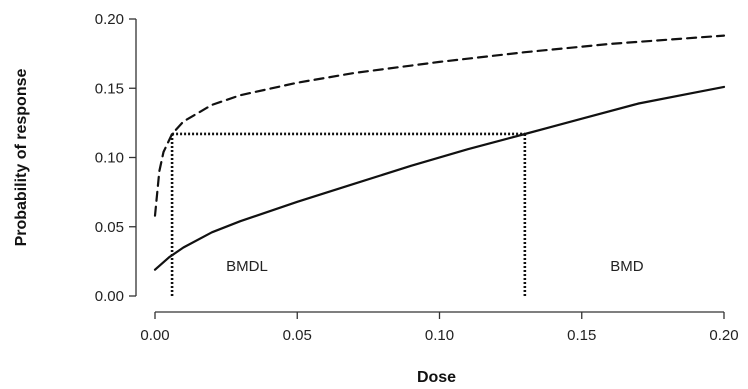 This screenshot has width=748, height=389. Describe the element at coordinates (21, 157) in the screenshot. I see `y-axis-title: Probability of response` at that location.